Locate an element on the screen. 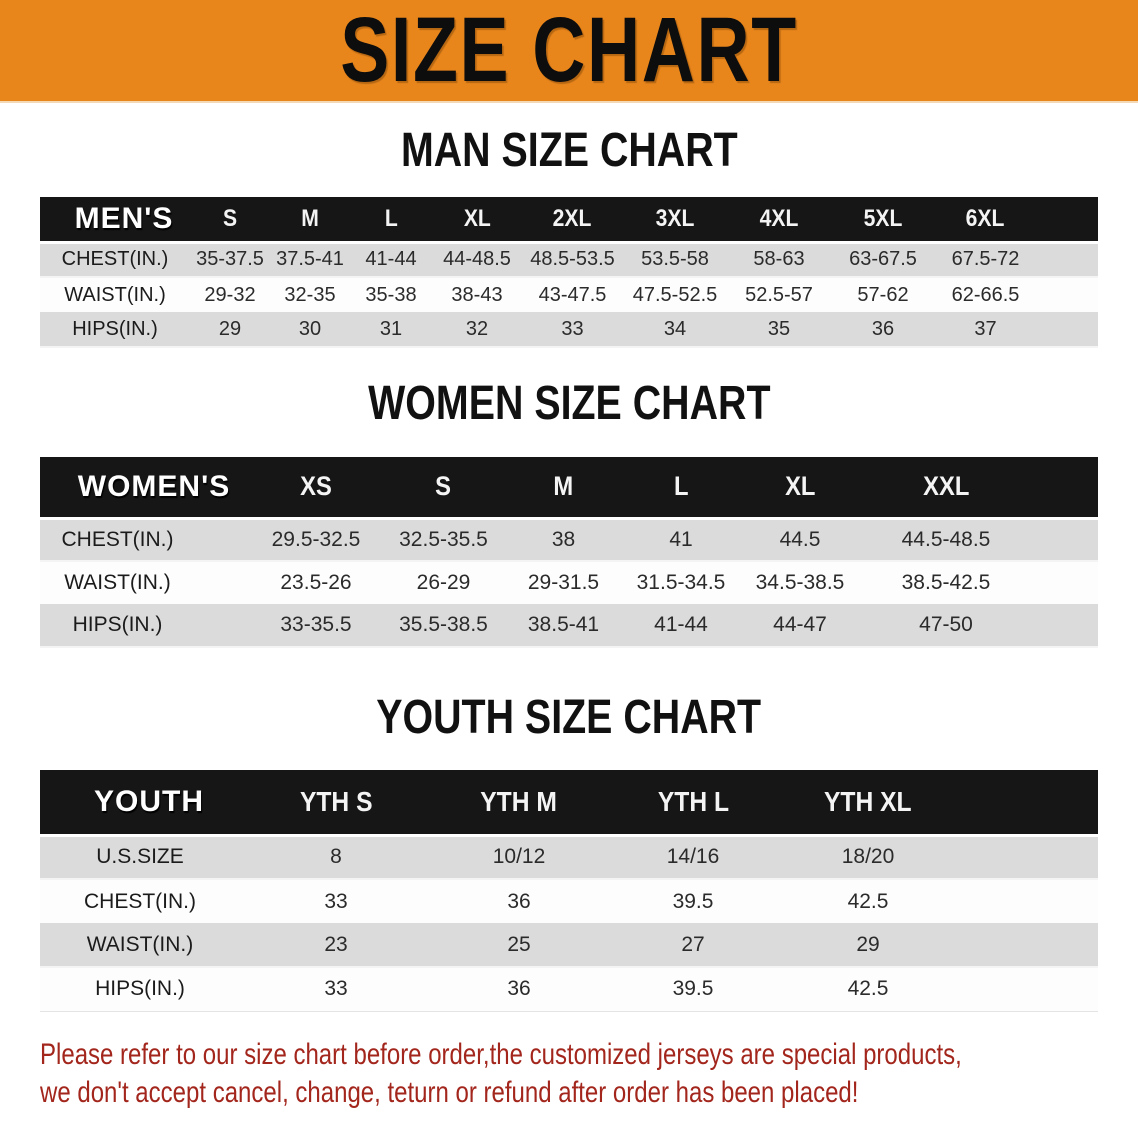 The width and height of the screenshot is (1138, 1132). men-hips-row: HIPS(IN.) 29 30 31 32 33 34 35 36 37 is located at coordinates (569, 330).